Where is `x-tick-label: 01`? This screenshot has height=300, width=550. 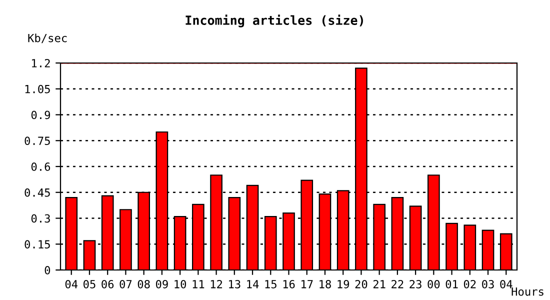 x-tick-label: 01 is located at coordinates (452, 284).